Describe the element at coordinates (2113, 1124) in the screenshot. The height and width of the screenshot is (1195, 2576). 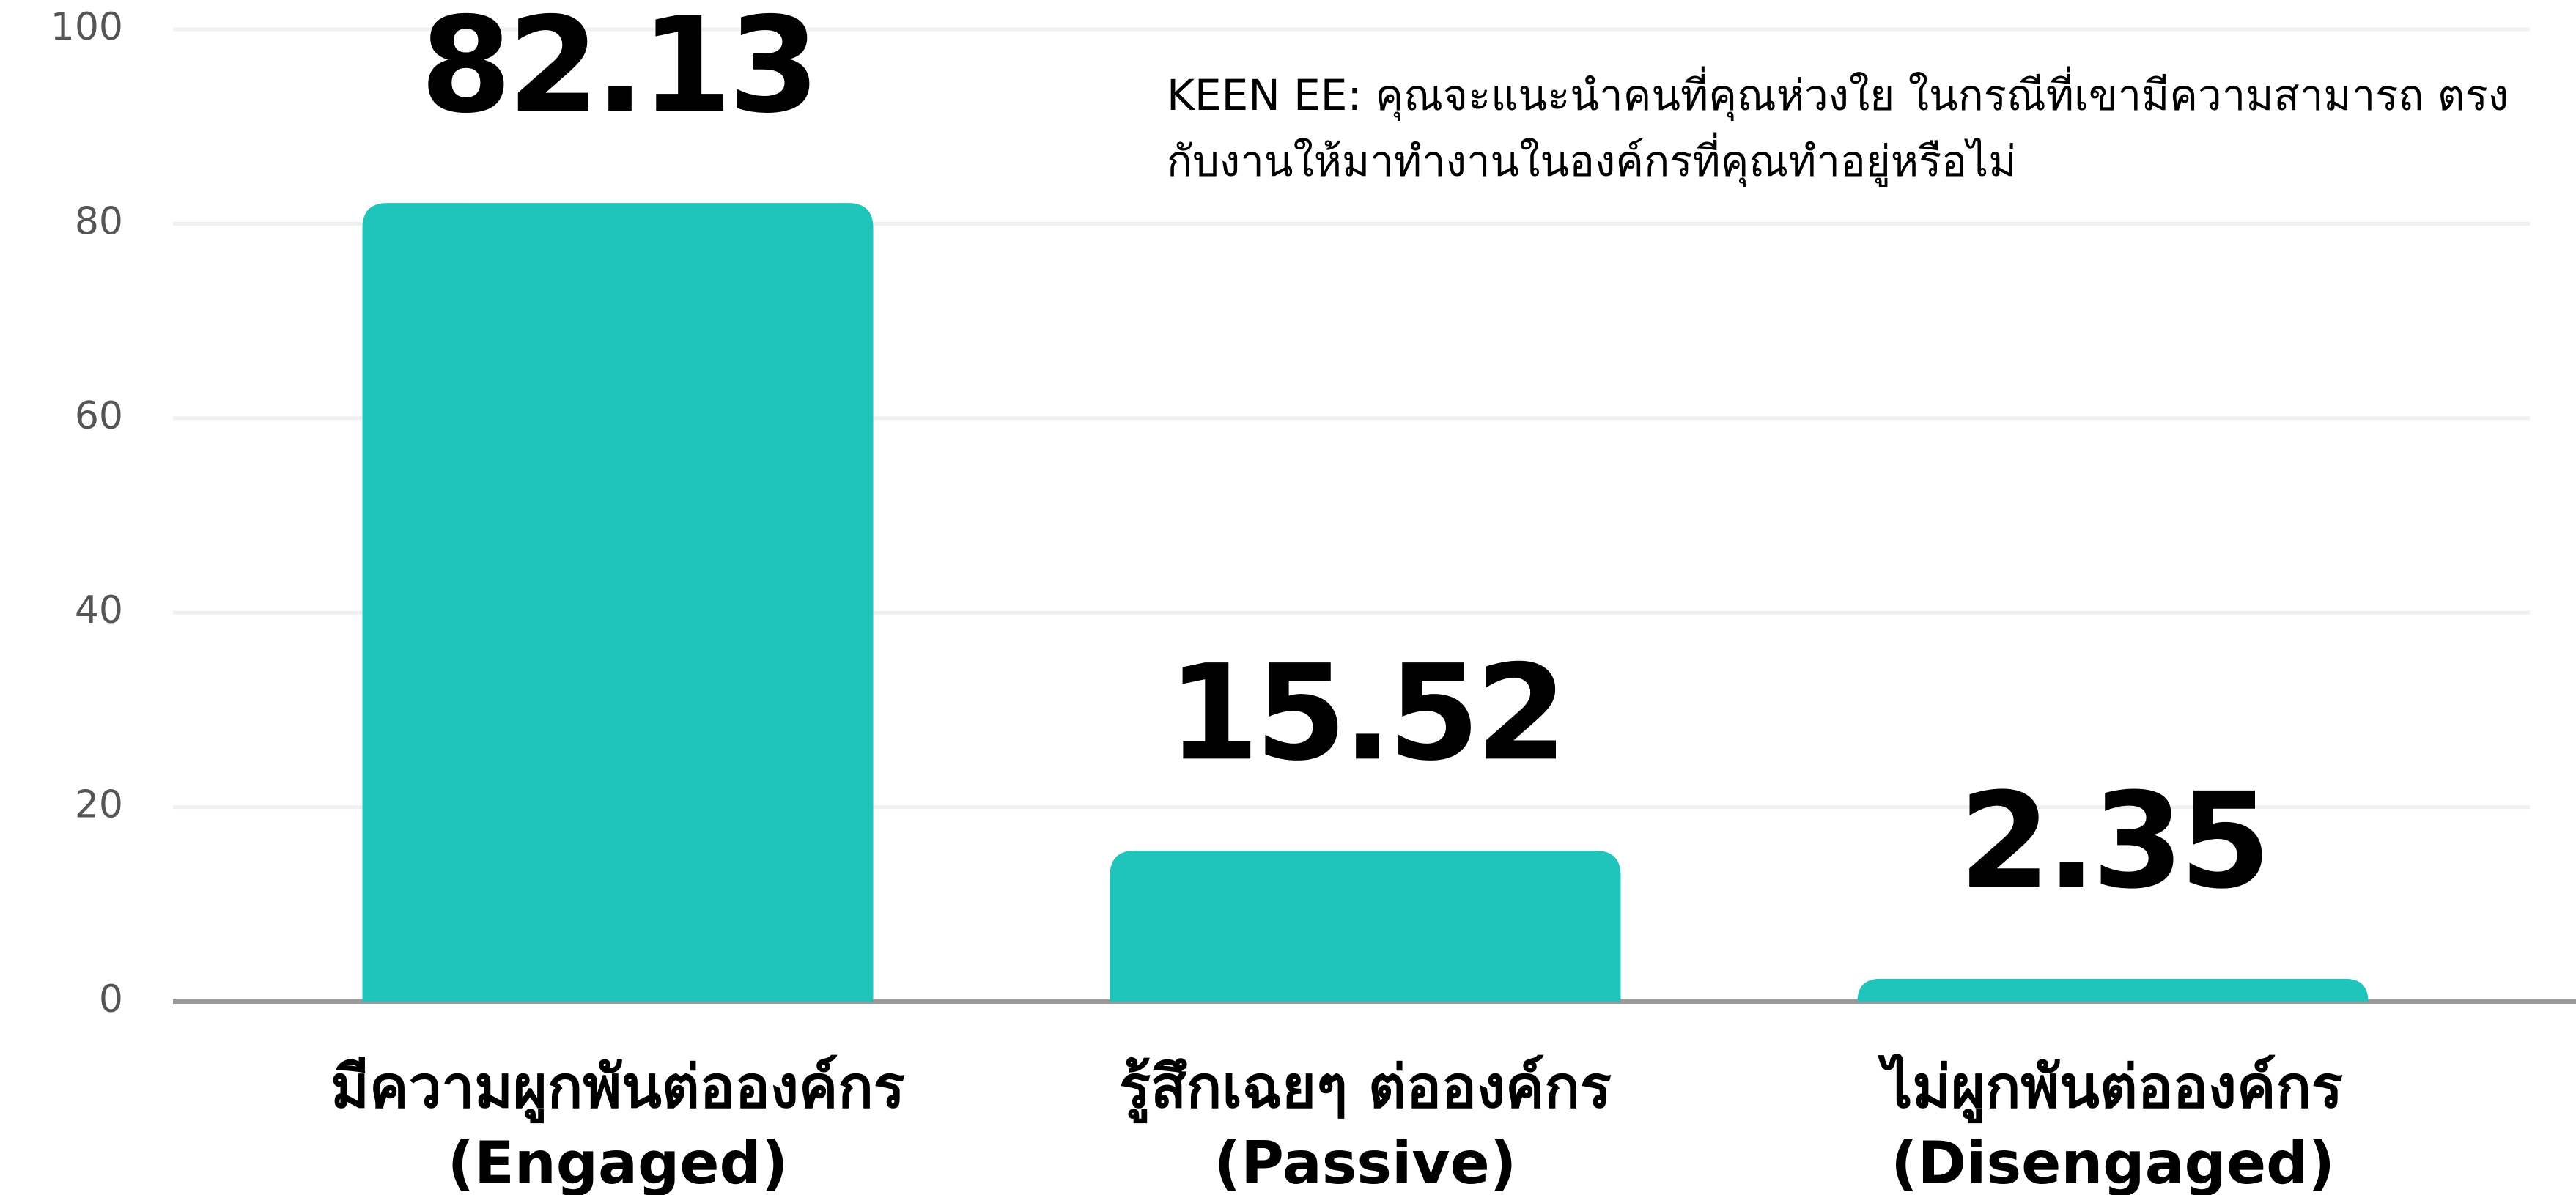
I see `x-tick-label: ไม่ผูกพันต่อองค์กร (Disengaged)` at that location.